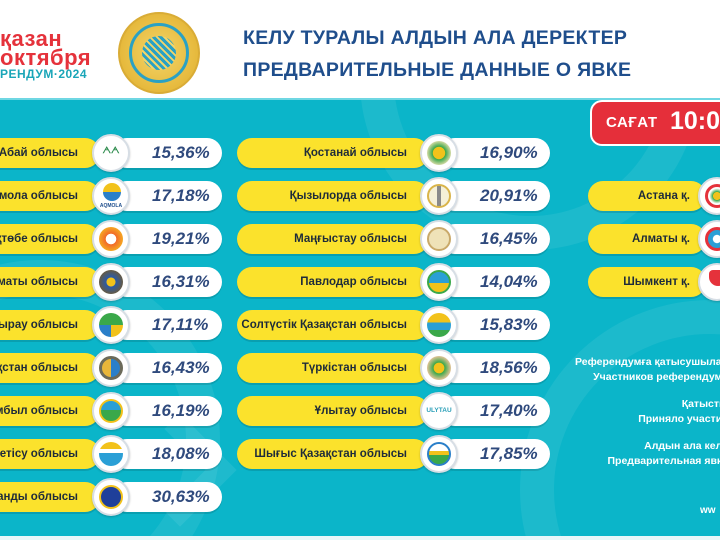 This screenshot has height=540, width=720. I want to click on region-name: Шығыс Қазақстан облысы, so click(330, 454).